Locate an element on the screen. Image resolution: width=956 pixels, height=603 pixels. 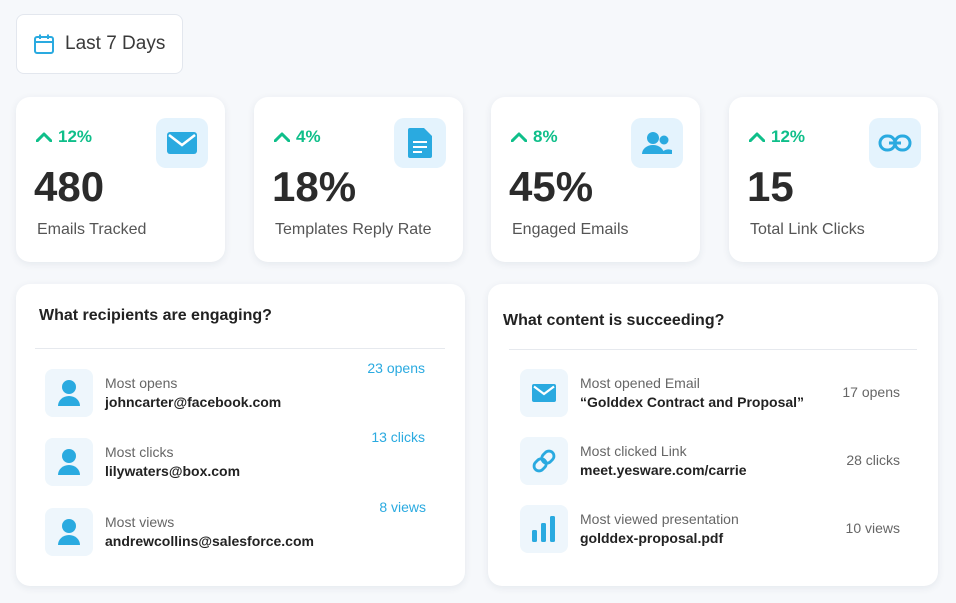
users-icon is located at coordinates (657, 143).